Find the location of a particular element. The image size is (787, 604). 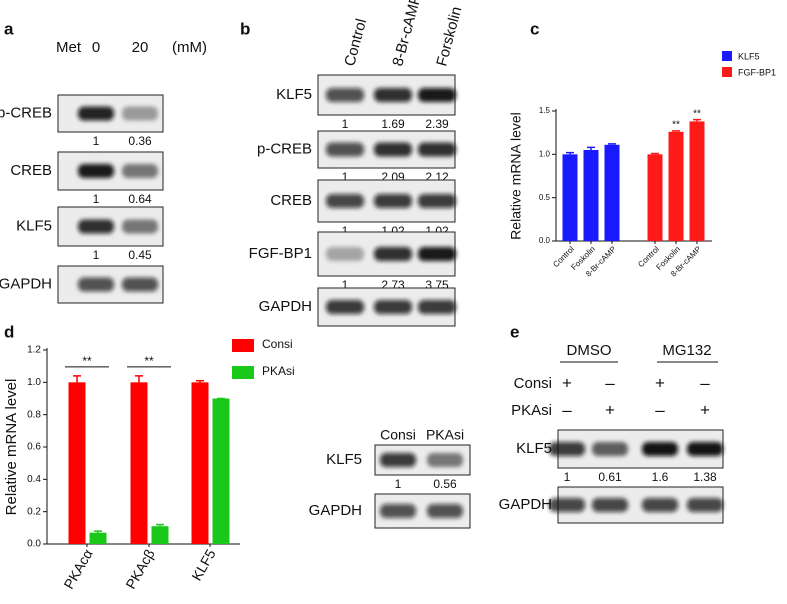

group-label: MG132 is located at coordinates (686, 350).